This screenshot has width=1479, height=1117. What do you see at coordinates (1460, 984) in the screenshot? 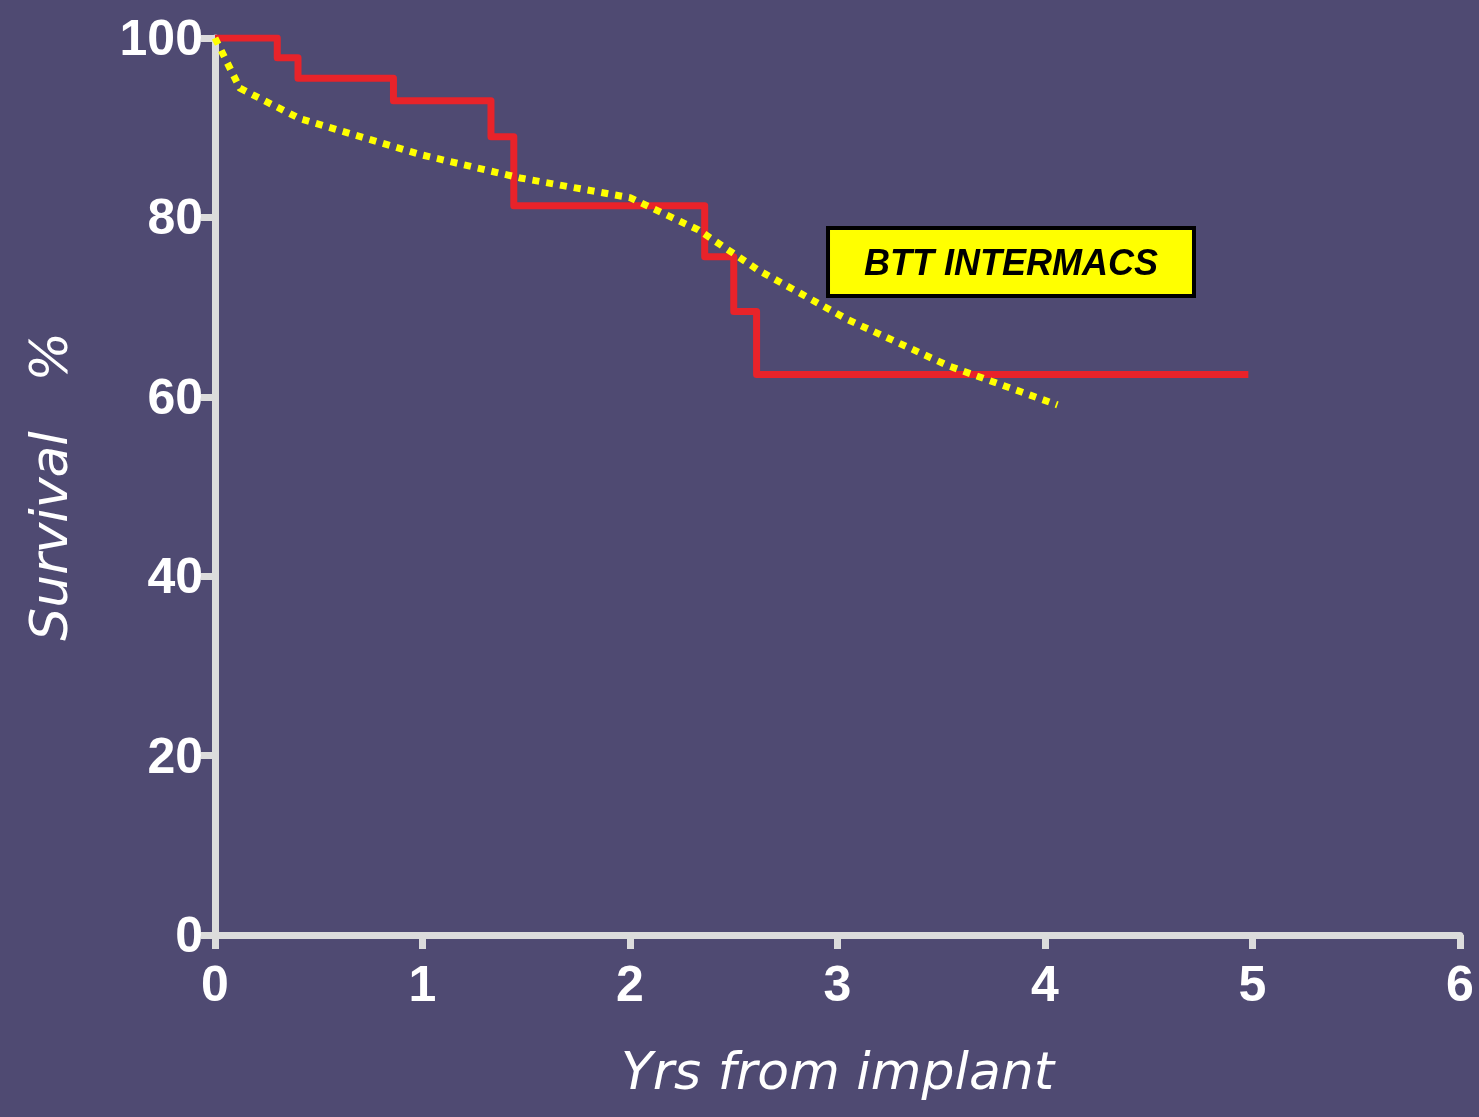
I see `x-tick-label: 6` at bounding box center [1460, 984].